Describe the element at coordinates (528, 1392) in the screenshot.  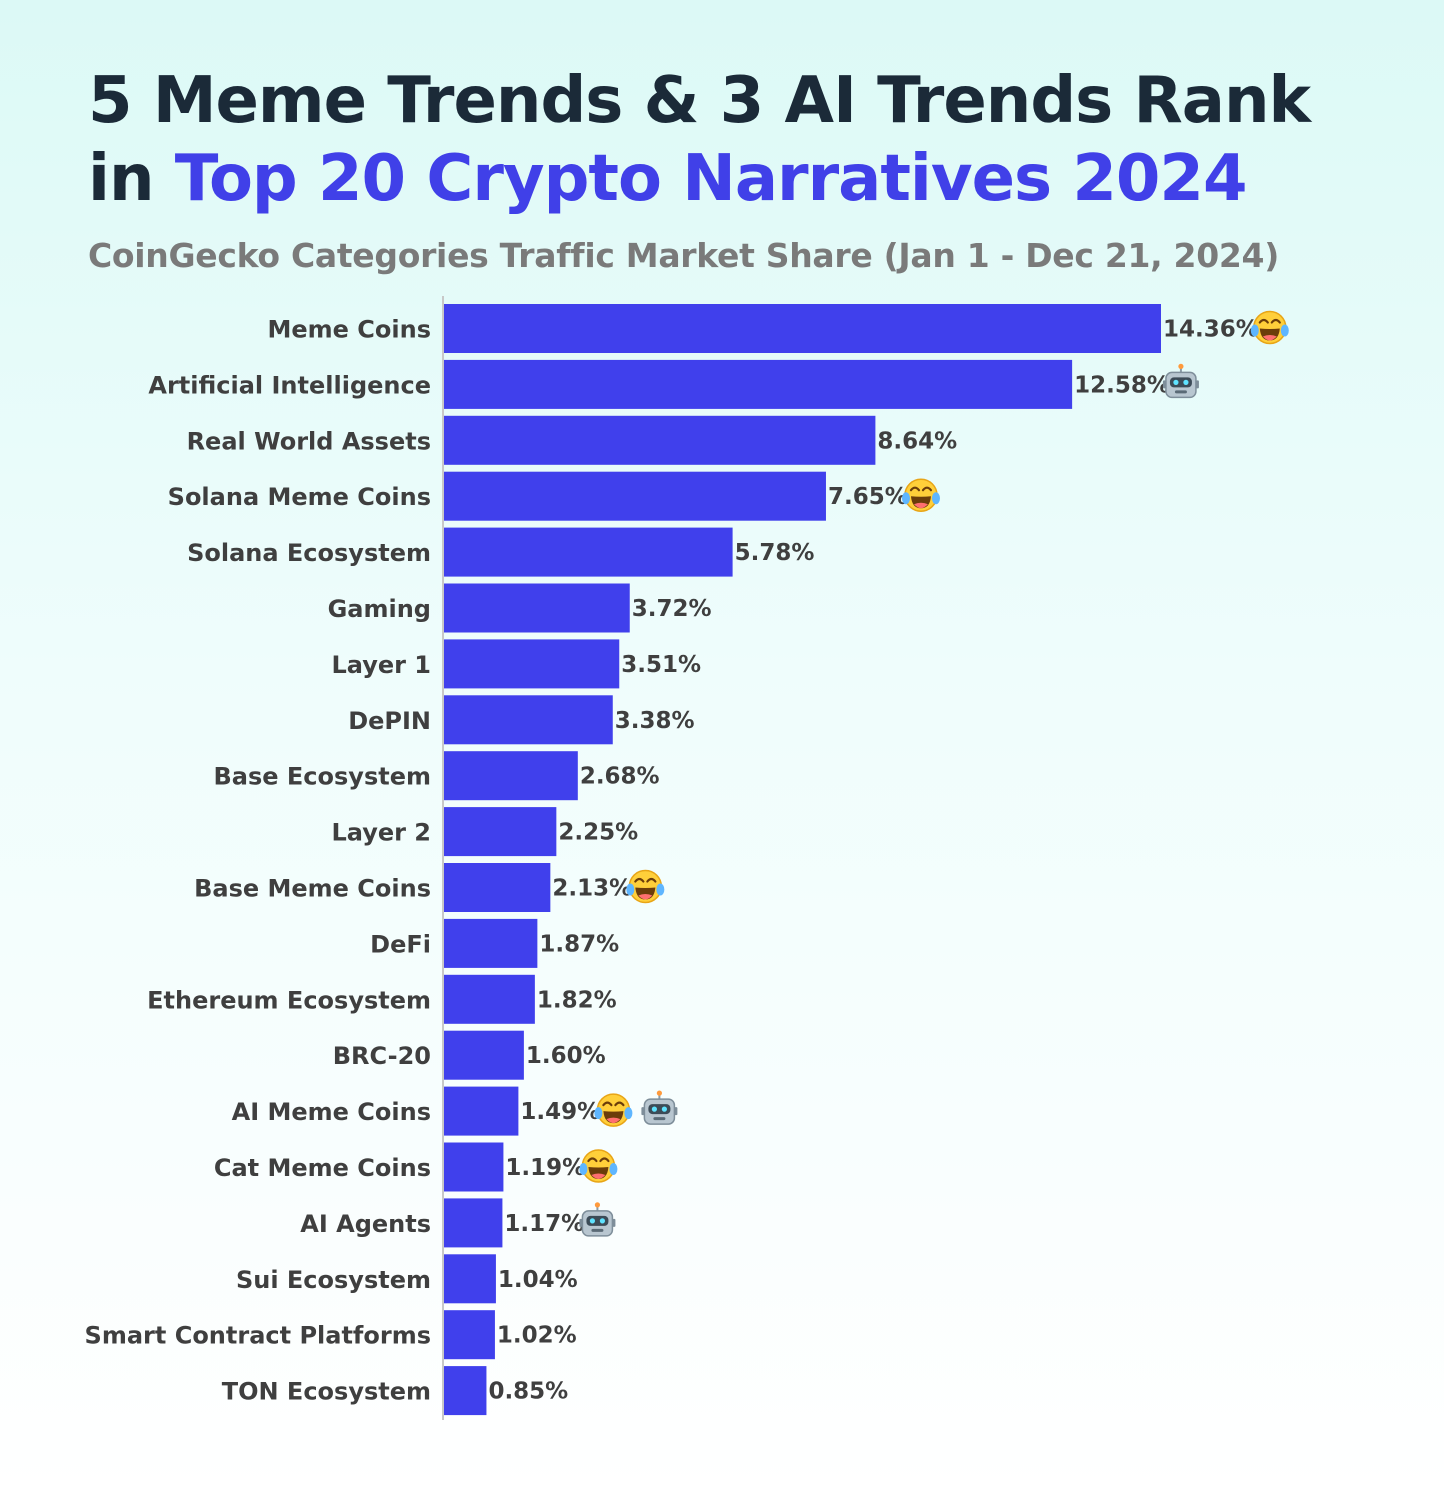
I see `value-label: 0.85%` at that location.